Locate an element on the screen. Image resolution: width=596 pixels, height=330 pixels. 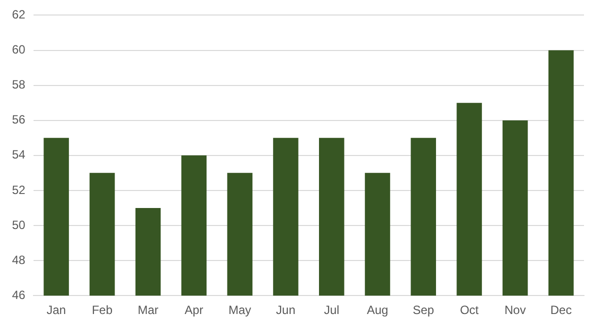
y-tick-label: 62 is located at coordinates (19, 15).